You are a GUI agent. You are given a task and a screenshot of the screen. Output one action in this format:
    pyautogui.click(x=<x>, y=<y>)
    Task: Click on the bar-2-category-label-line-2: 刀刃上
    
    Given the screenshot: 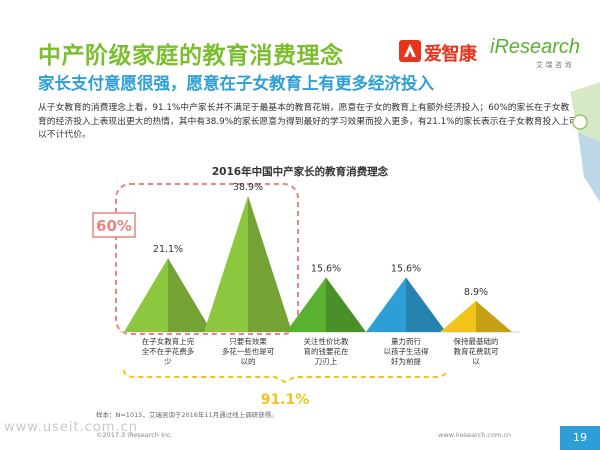 What is the action you would take?
    pyautogui.click(x=326, y=361)
    